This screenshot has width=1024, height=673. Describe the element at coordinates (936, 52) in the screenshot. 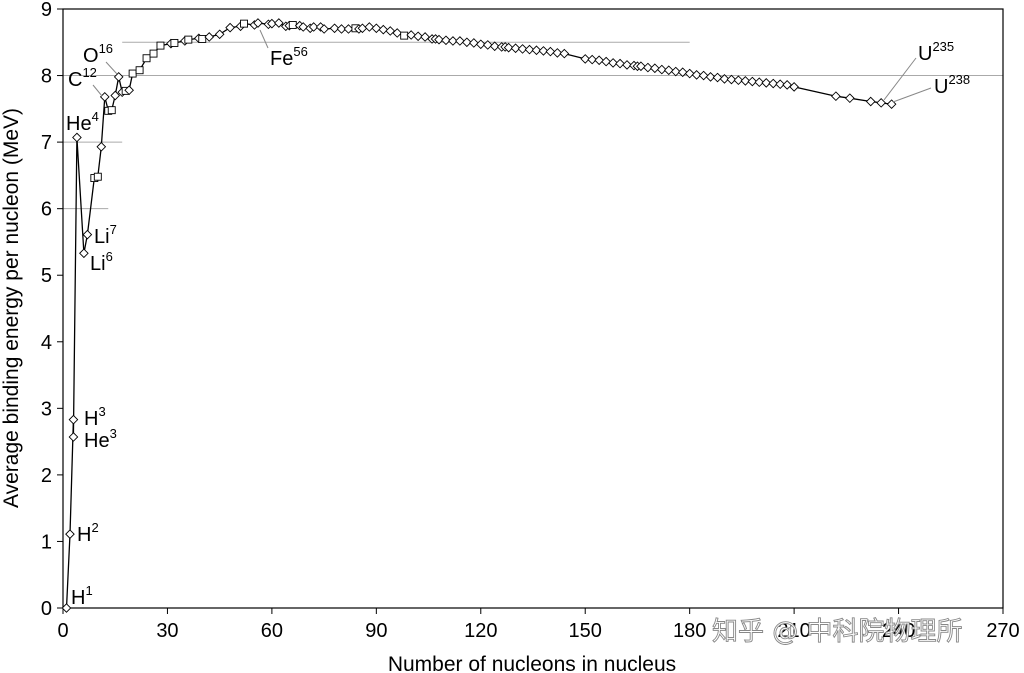

I see `nuclide-label: U235` at that location.